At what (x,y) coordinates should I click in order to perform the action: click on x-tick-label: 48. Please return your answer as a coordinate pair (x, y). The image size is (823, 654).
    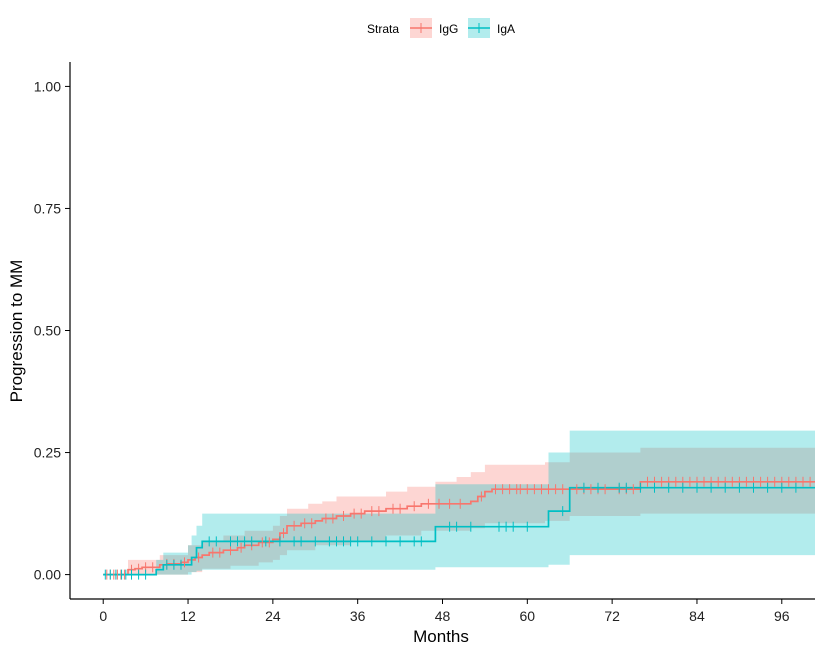
    Looking at the image, I should click on (443, 616).